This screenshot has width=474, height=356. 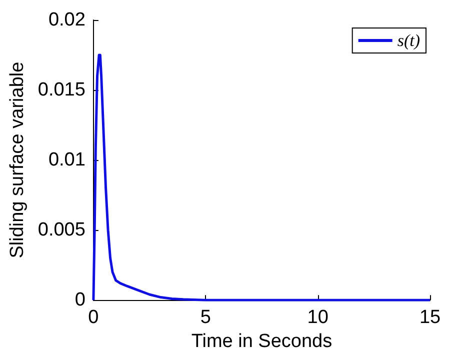 I want to click on y-tick-label: 0.02, so click(x=67, y=20).